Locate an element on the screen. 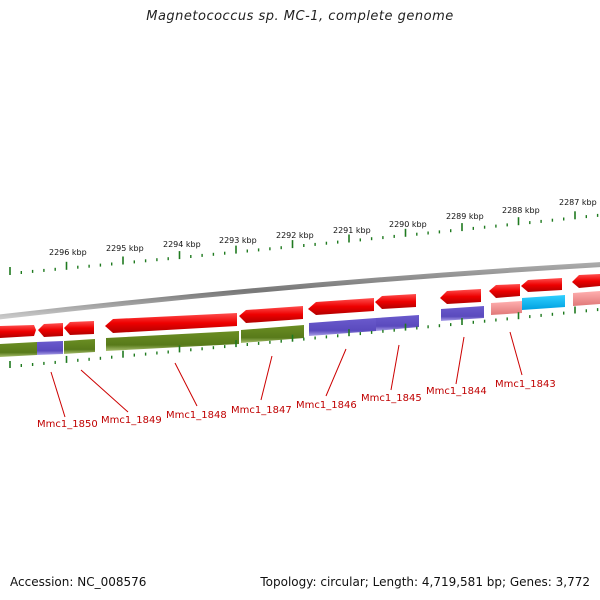 This screenshot has width=600, height=600. accession-text: Accession: NC_008576 is located at coordinates (78, 582).